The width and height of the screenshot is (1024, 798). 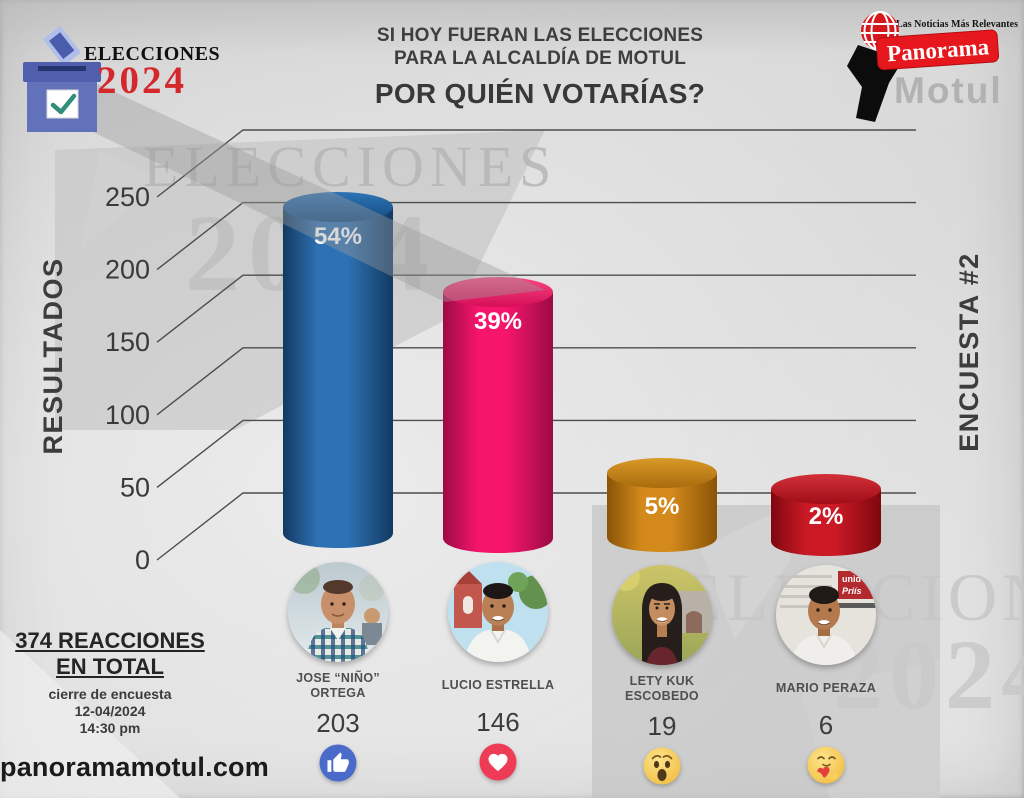 What do you see at coordinates (540, 58) in the screenshot?
I see `question-line2: PARA LA ALCALDÍA DE MOTUL` at bounding box center [540, 58].